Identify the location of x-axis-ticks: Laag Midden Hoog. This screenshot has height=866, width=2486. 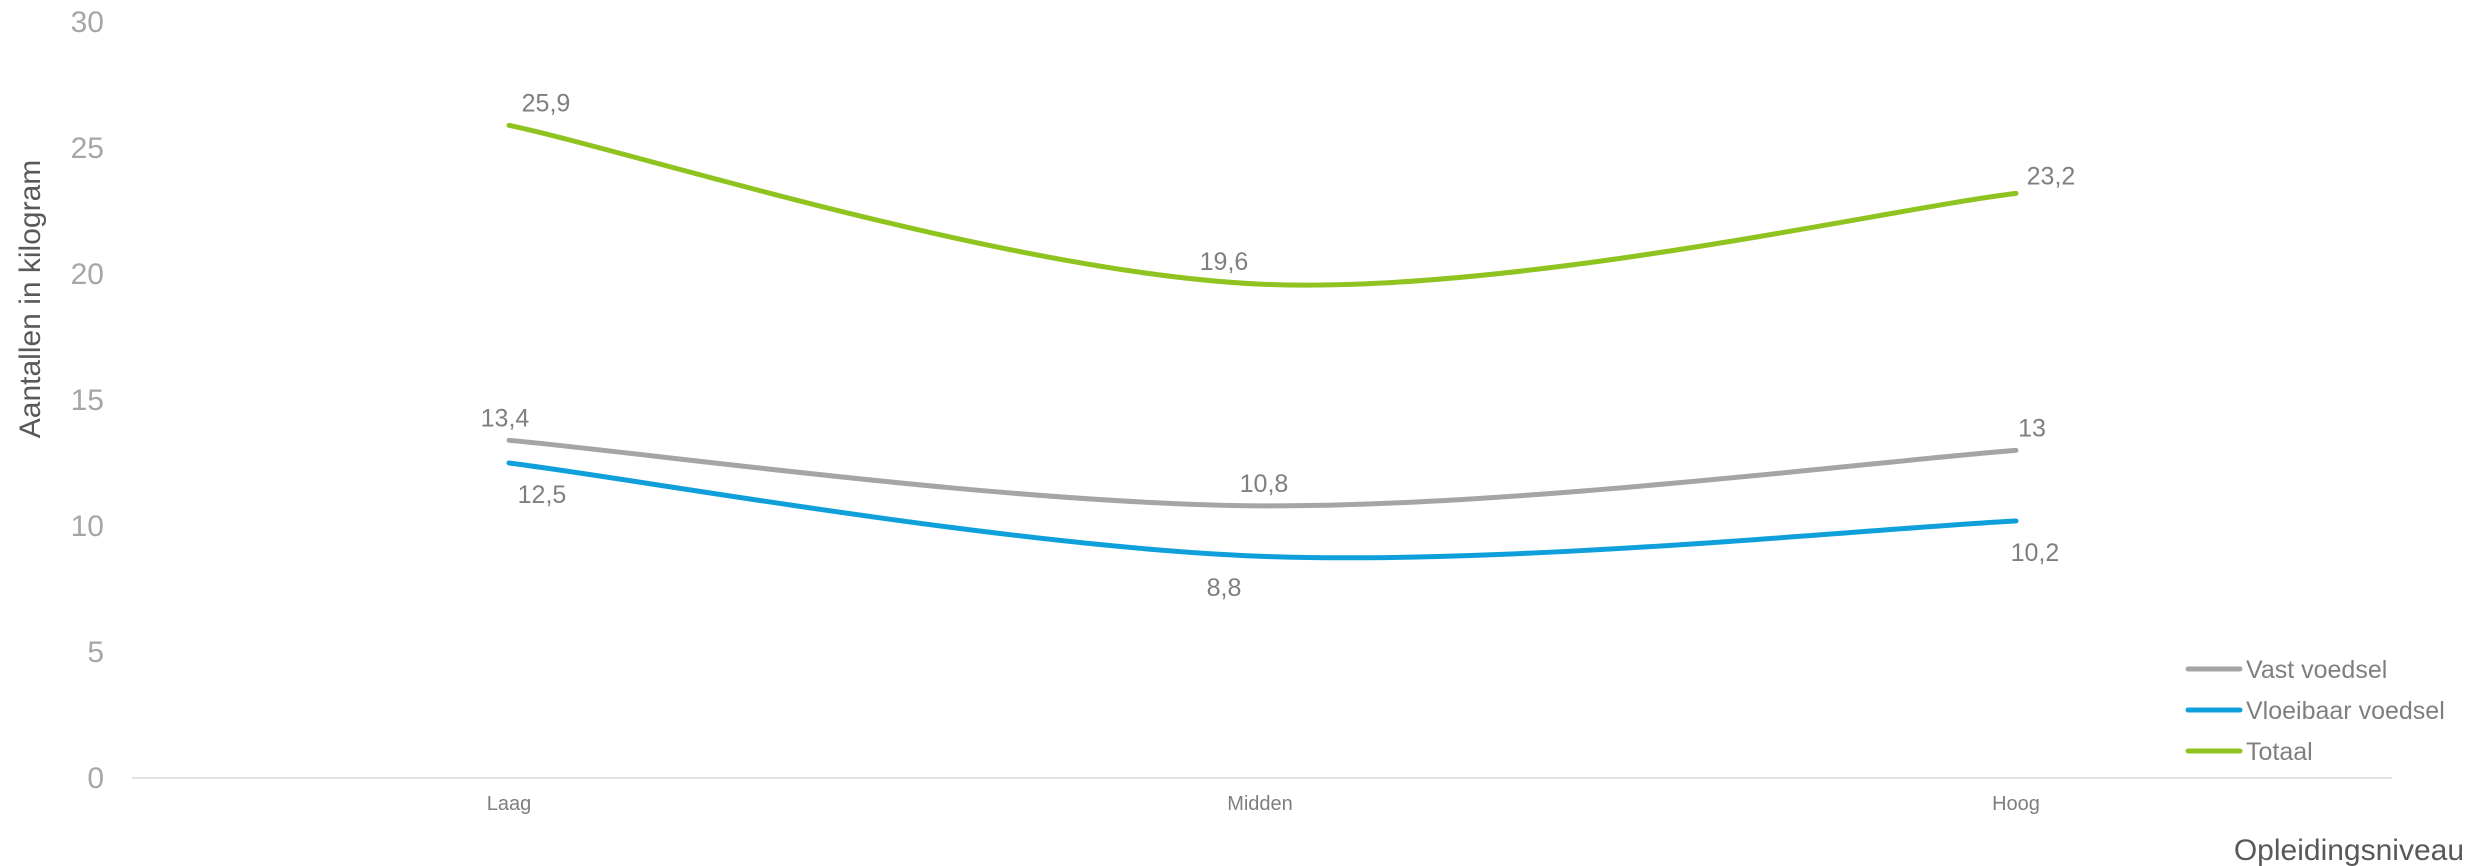
(1263, 804).